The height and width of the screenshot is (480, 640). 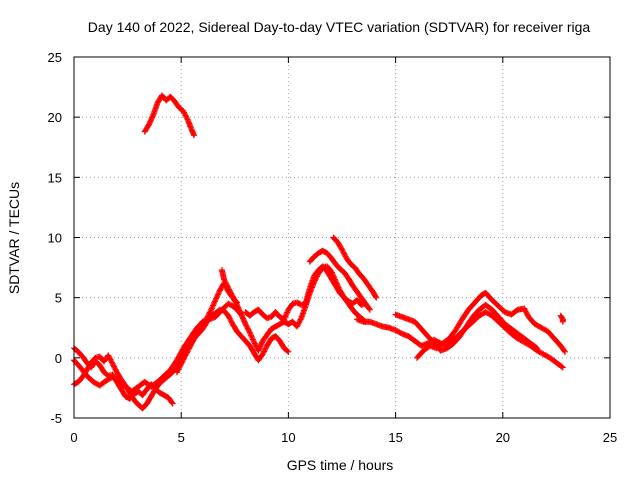 What do you see at coordinates (55, 57) in the screenshot?
I see `y-tick-label: 25` at bounding box center [55, 57].